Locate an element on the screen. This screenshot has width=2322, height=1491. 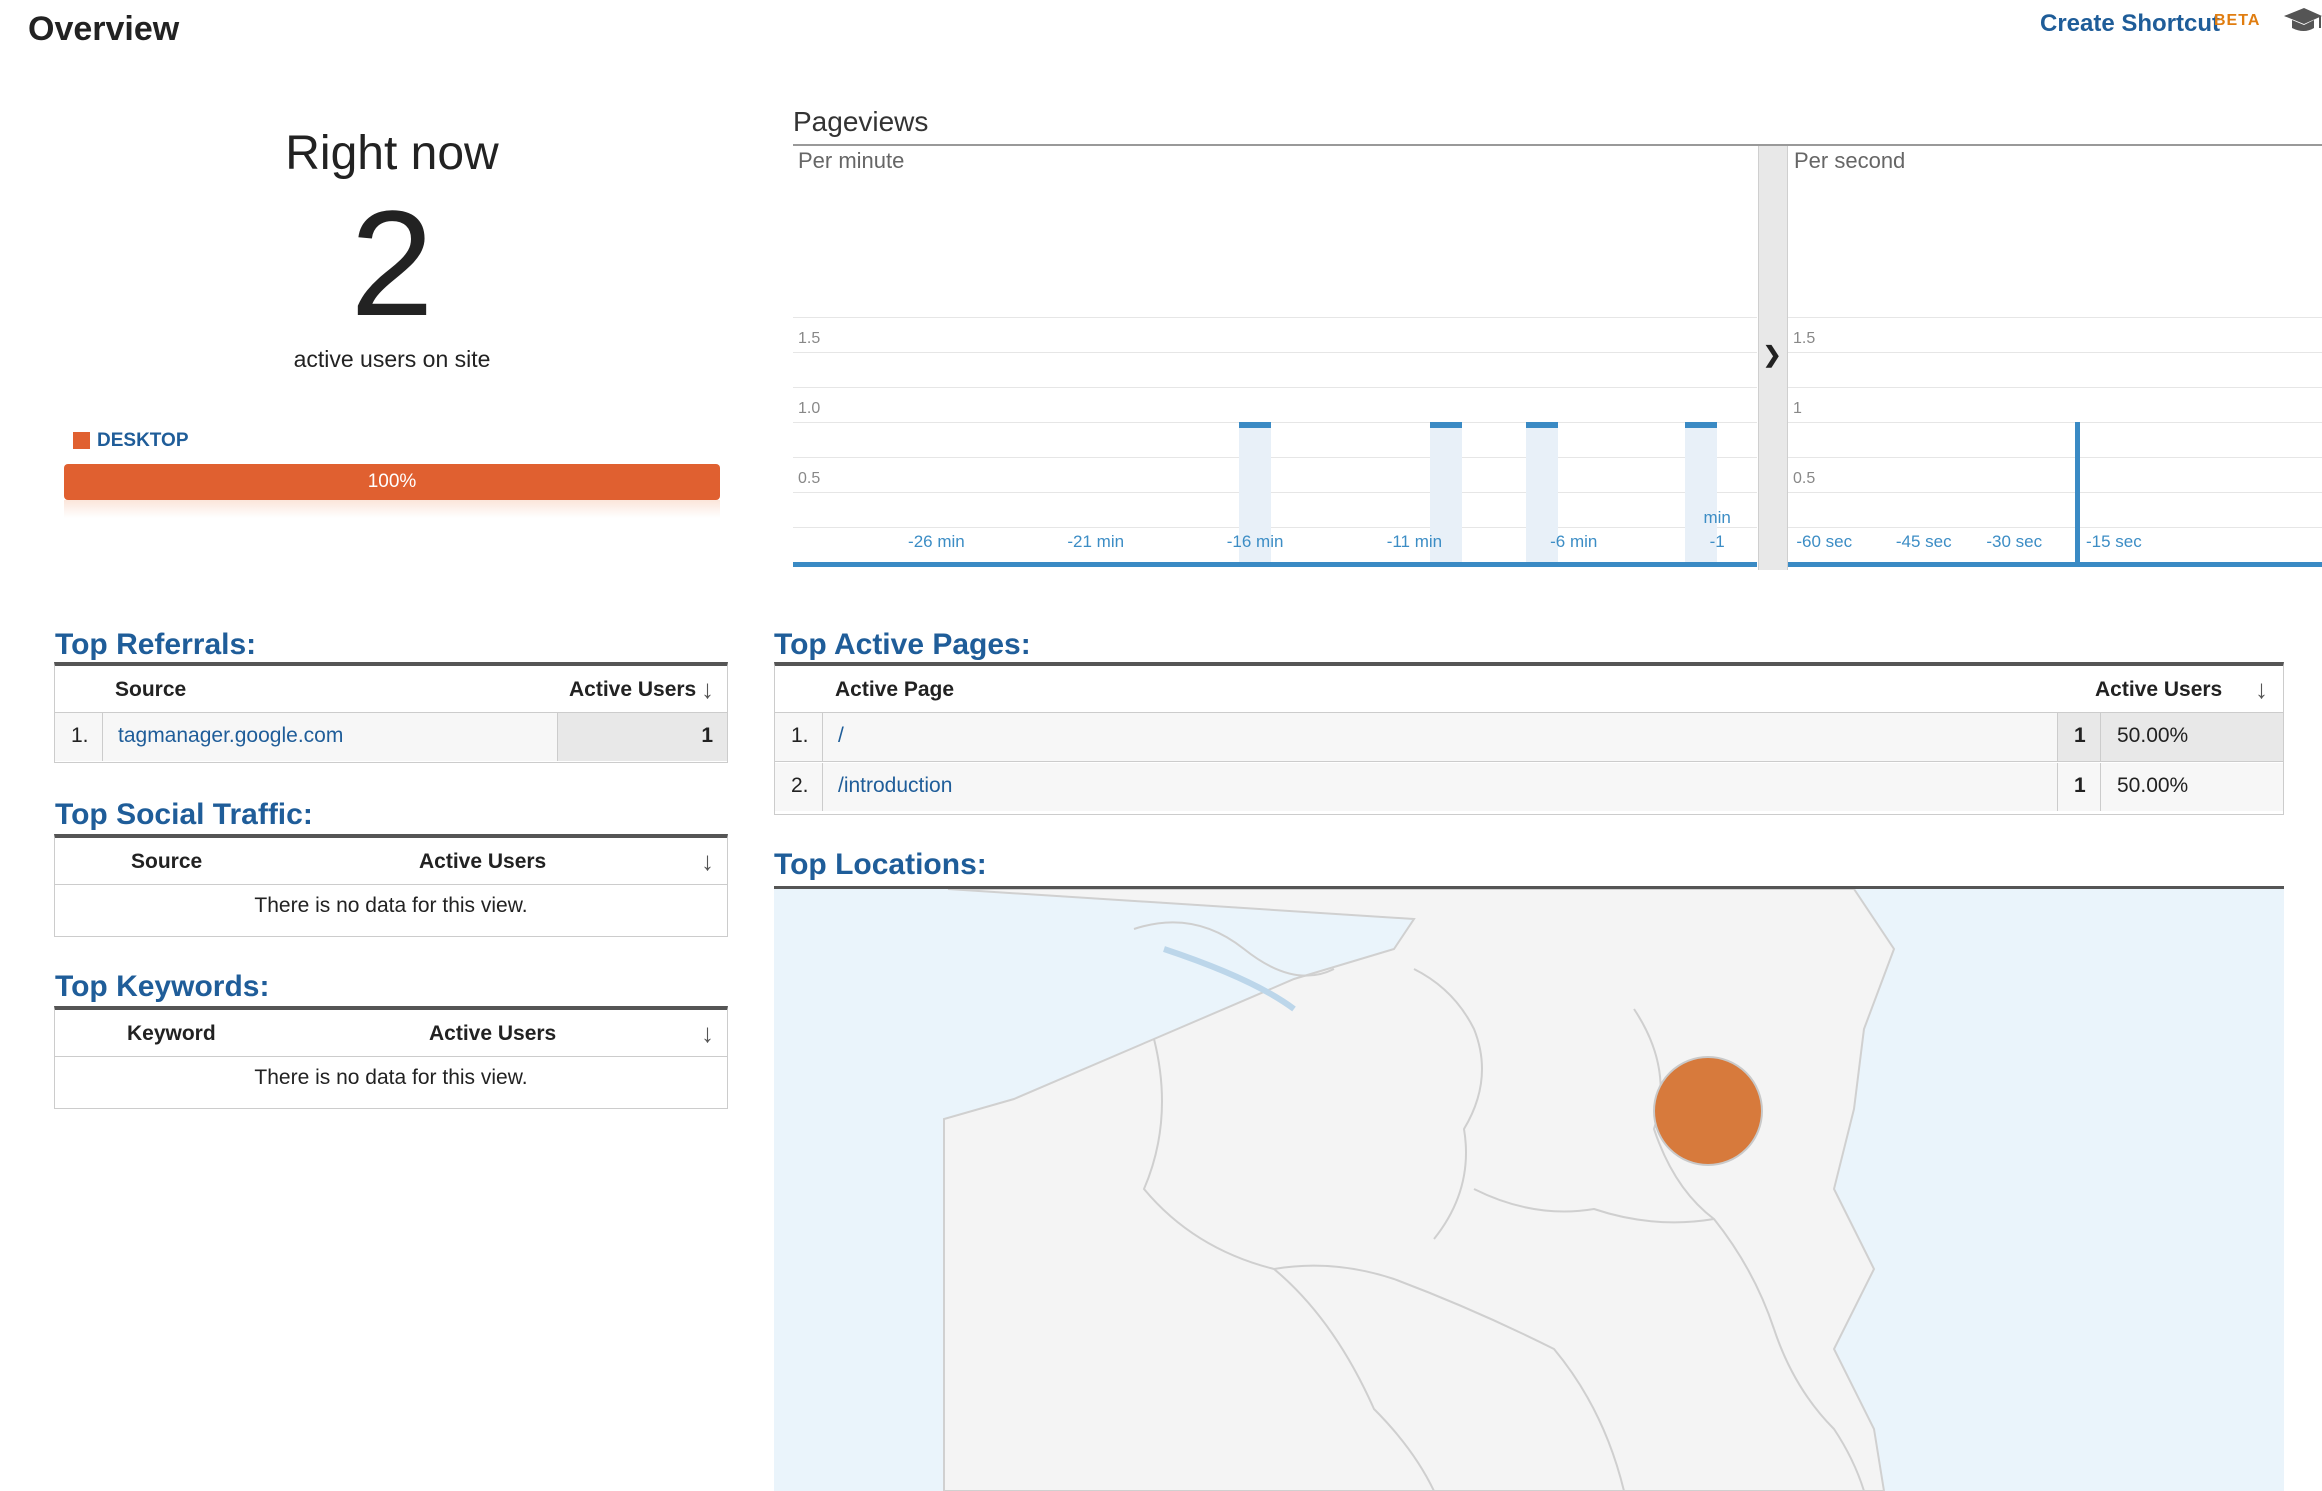
pageviews-title: Pageviews is located at coordinates (861, 121).